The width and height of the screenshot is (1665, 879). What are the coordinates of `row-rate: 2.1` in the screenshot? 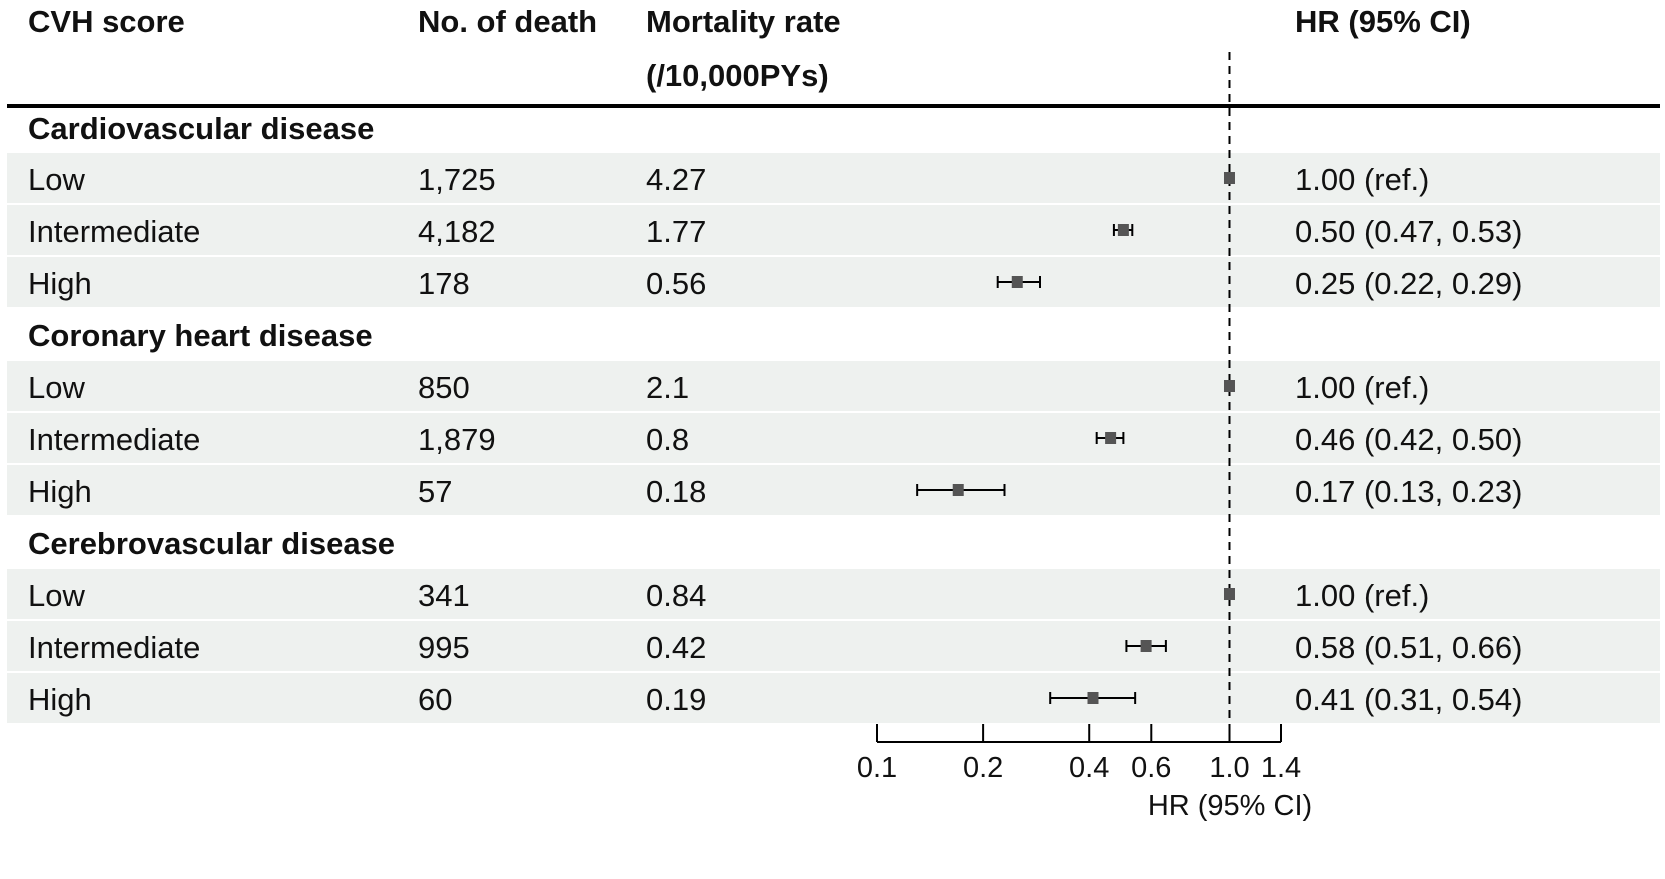 It's located at (668, 387).